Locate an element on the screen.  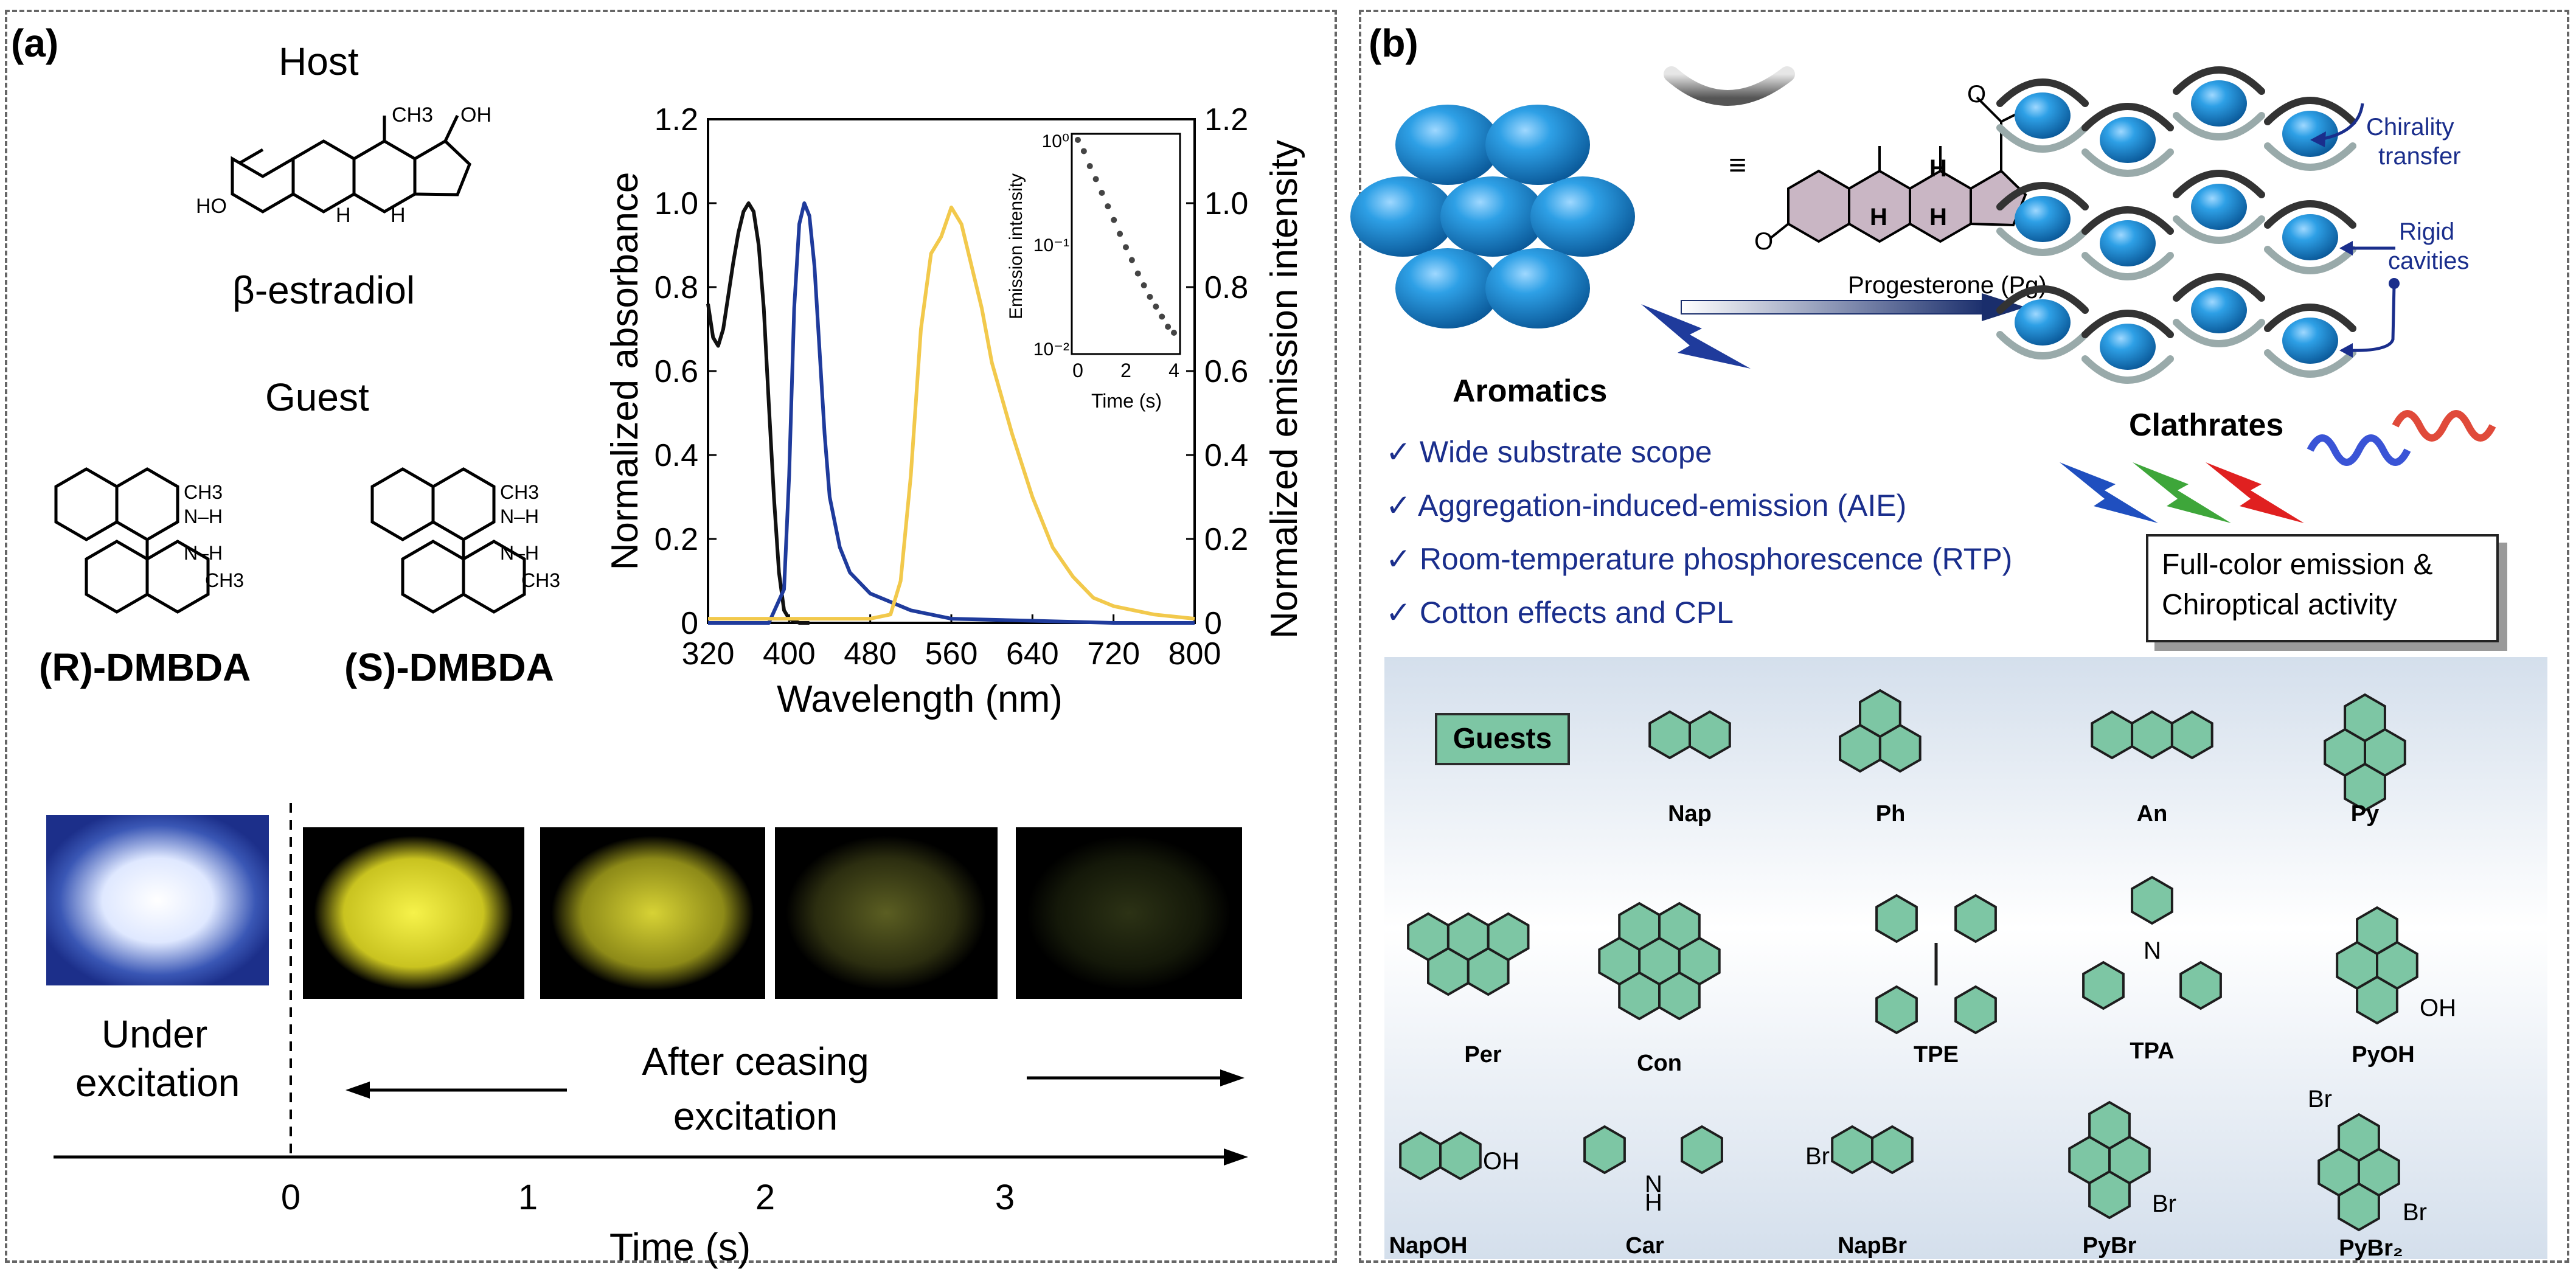
guest-label: Con is located at coordinates (1659, 1063).